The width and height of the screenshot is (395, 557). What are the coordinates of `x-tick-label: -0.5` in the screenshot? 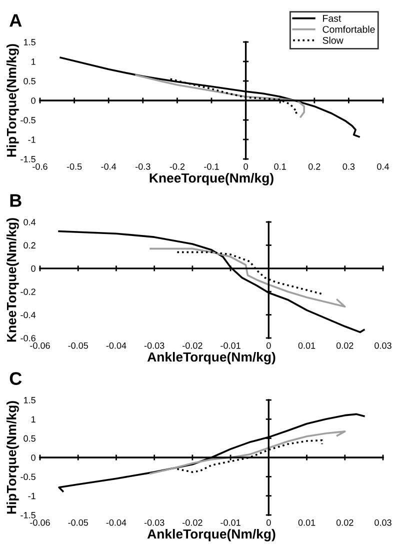 It's located at (74, 166).